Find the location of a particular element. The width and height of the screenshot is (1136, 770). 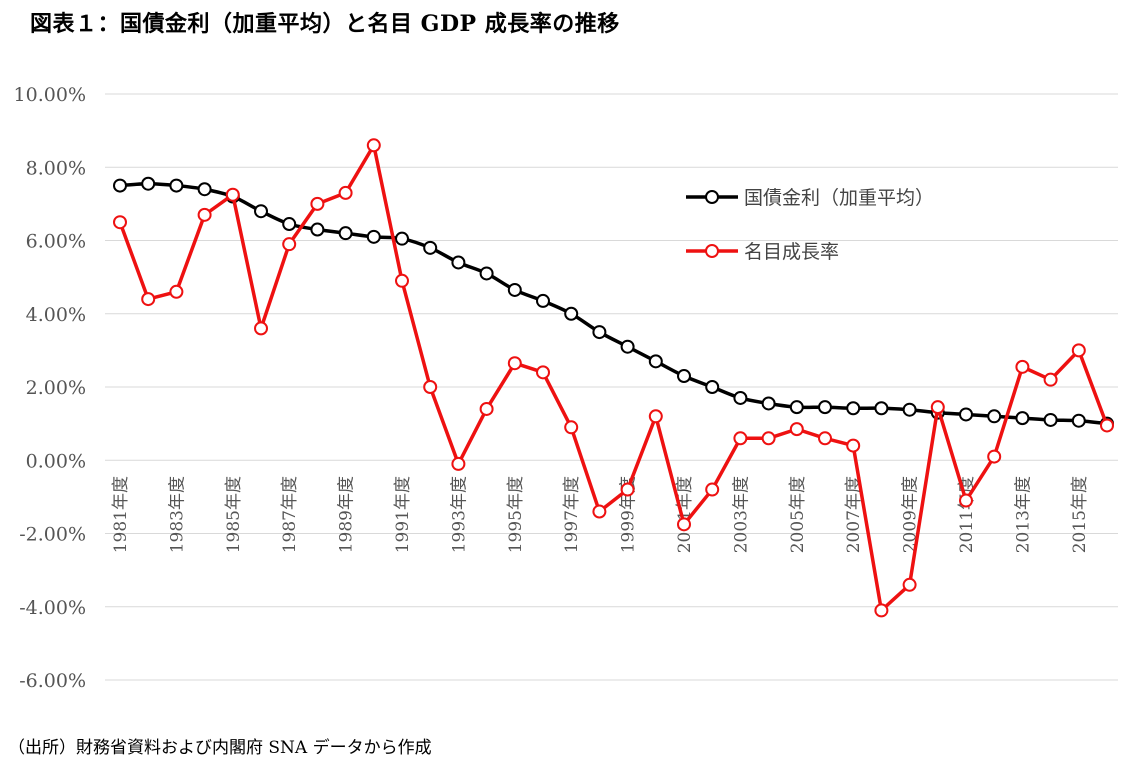

x-tick-label: 1987年度 is located at coordinates (290, 514).